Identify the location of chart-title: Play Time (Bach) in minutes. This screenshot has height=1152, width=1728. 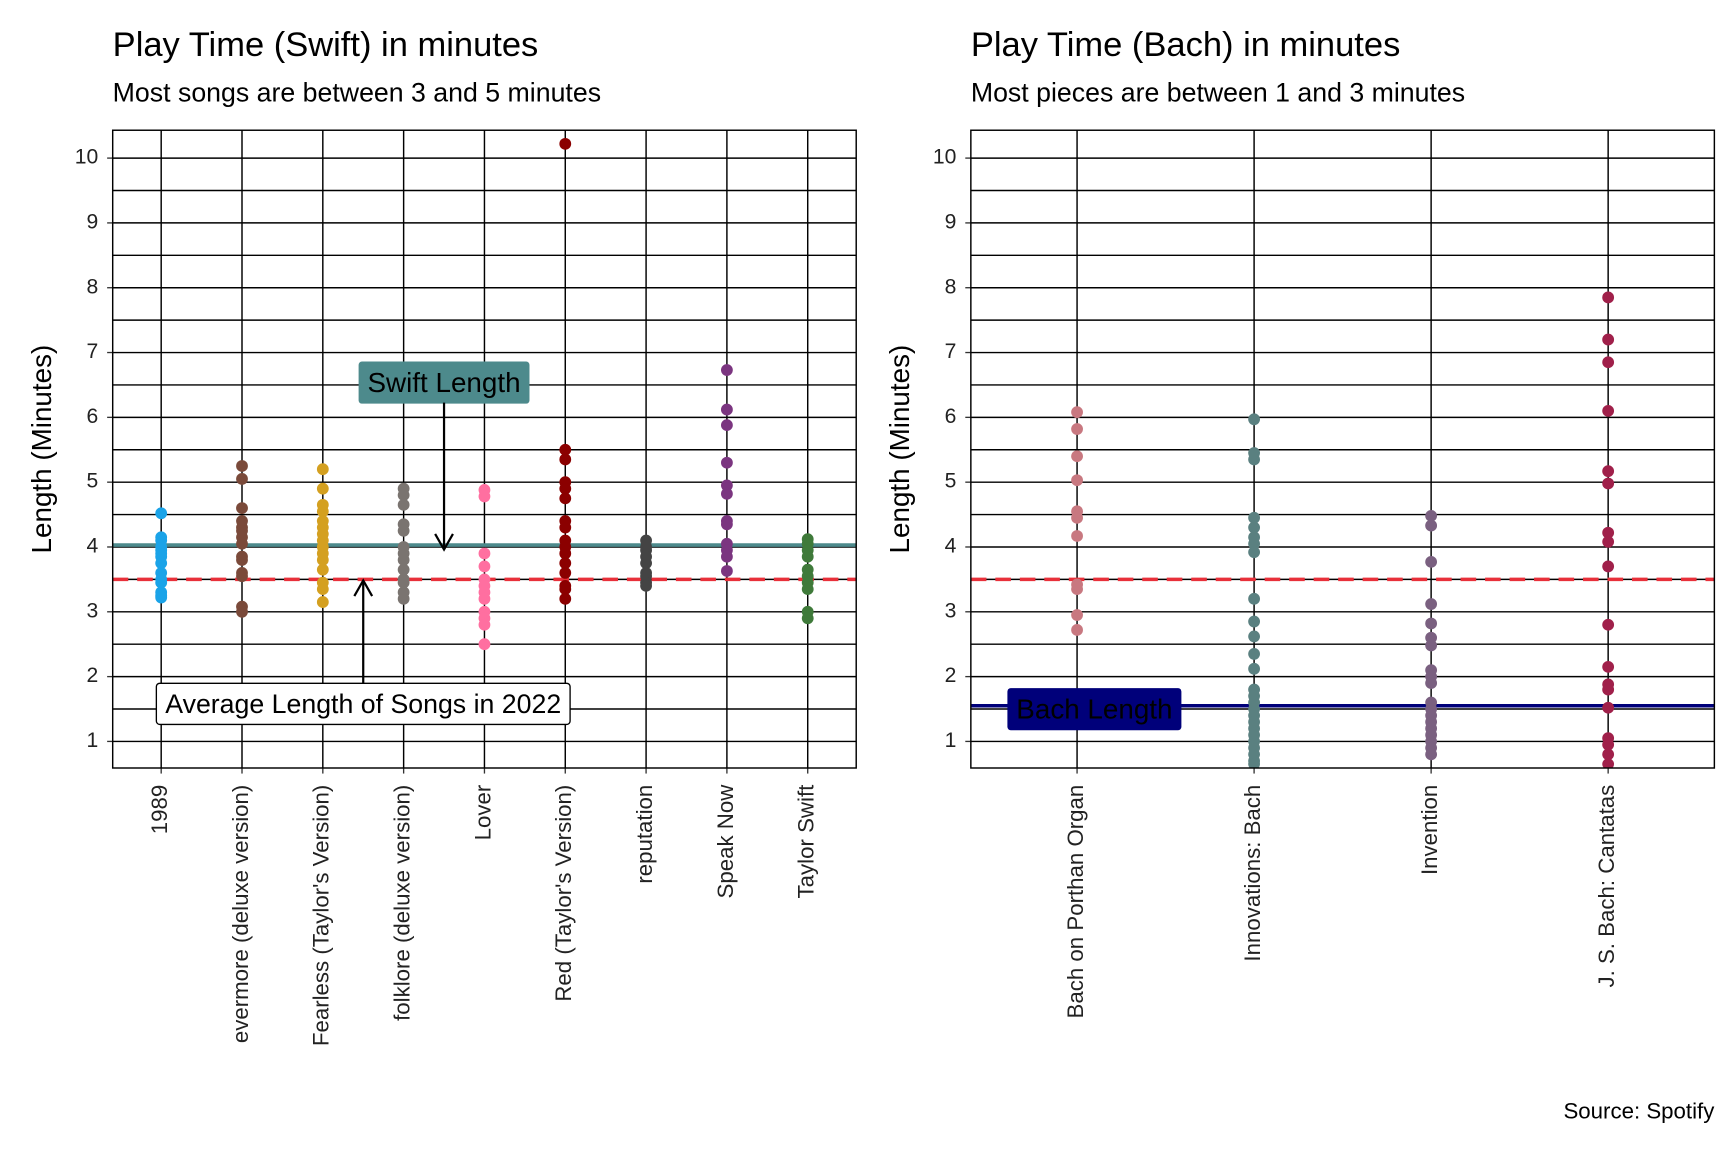
(1185, 45).